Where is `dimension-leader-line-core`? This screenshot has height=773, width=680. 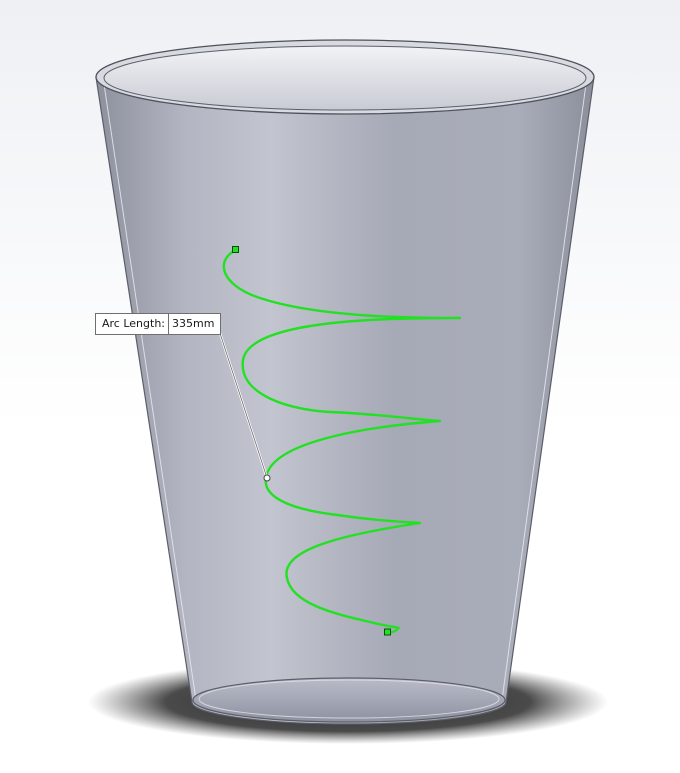
dimension-leader-line-core is located at coordinates (242, 401).